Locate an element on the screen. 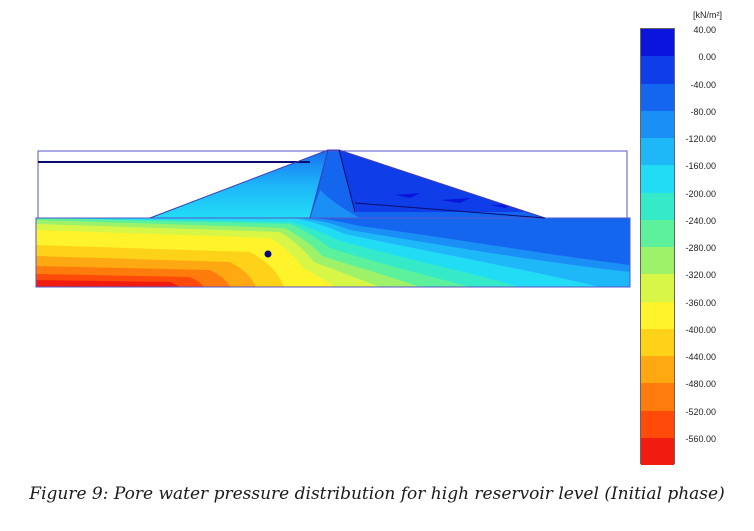  legend-label: -400.00 is located at coordinates (700, 329).